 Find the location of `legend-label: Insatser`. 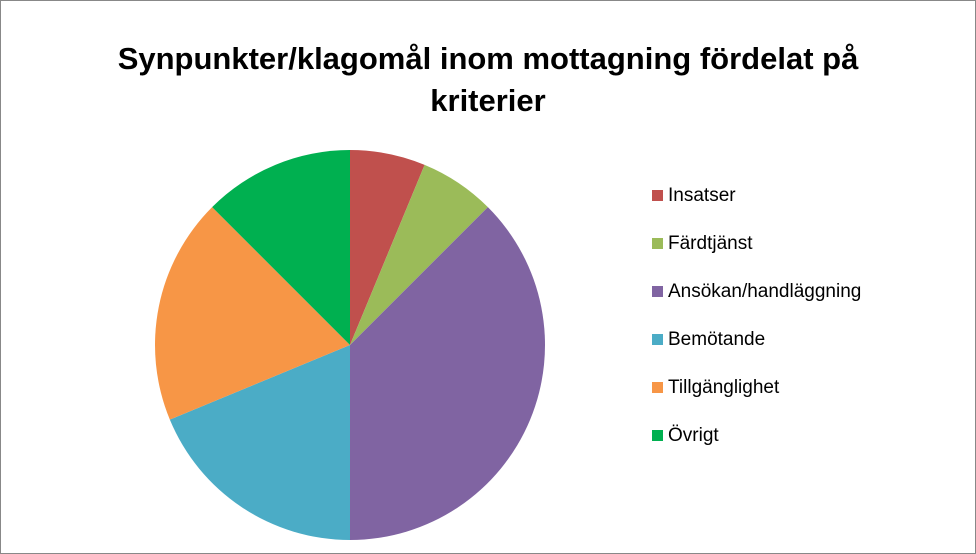

legend-label: Insatser is located at coordinates (702, 195).